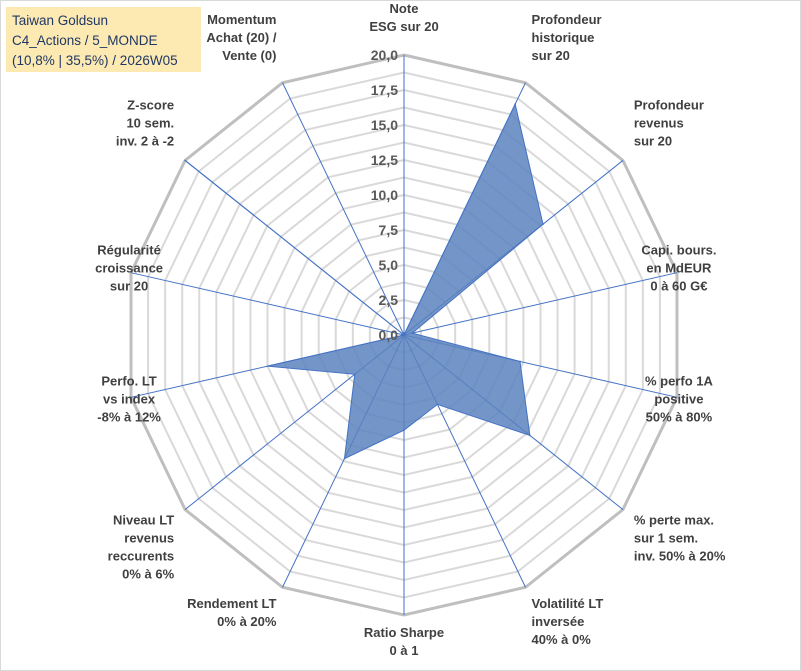  Describe the element at coordinates (141, 546) in the screenshot. I see `axis-label-9: Niveau LT revenus reccurents 0% à 6%` at that location.